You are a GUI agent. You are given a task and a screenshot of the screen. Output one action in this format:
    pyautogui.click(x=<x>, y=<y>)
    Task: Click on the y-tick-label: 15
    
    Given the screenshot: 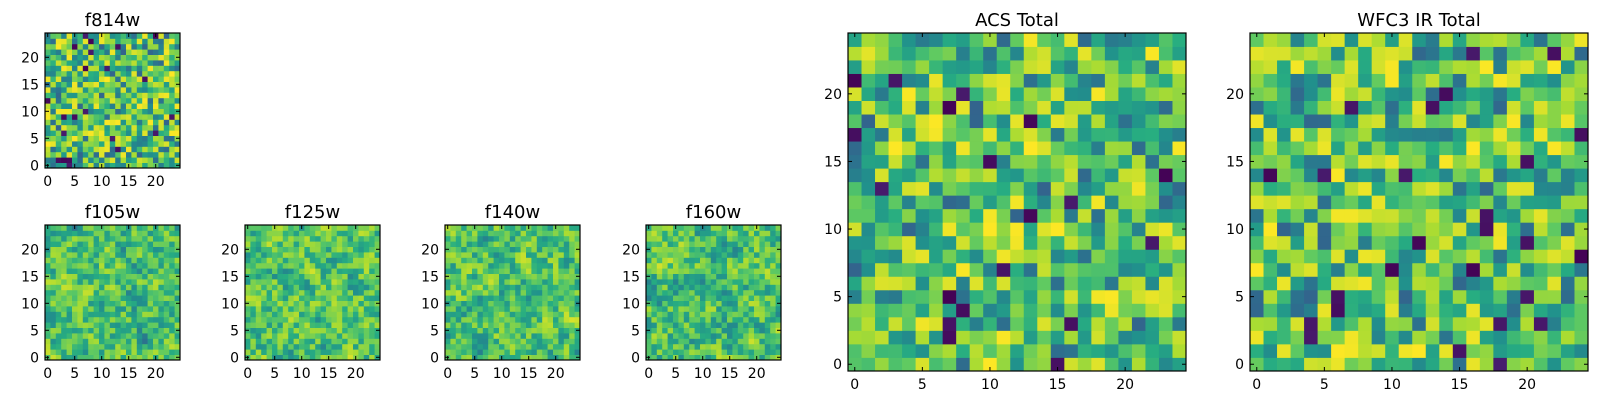 What is the action you would take?
    pyautogui.click(x=631, y=277)
    